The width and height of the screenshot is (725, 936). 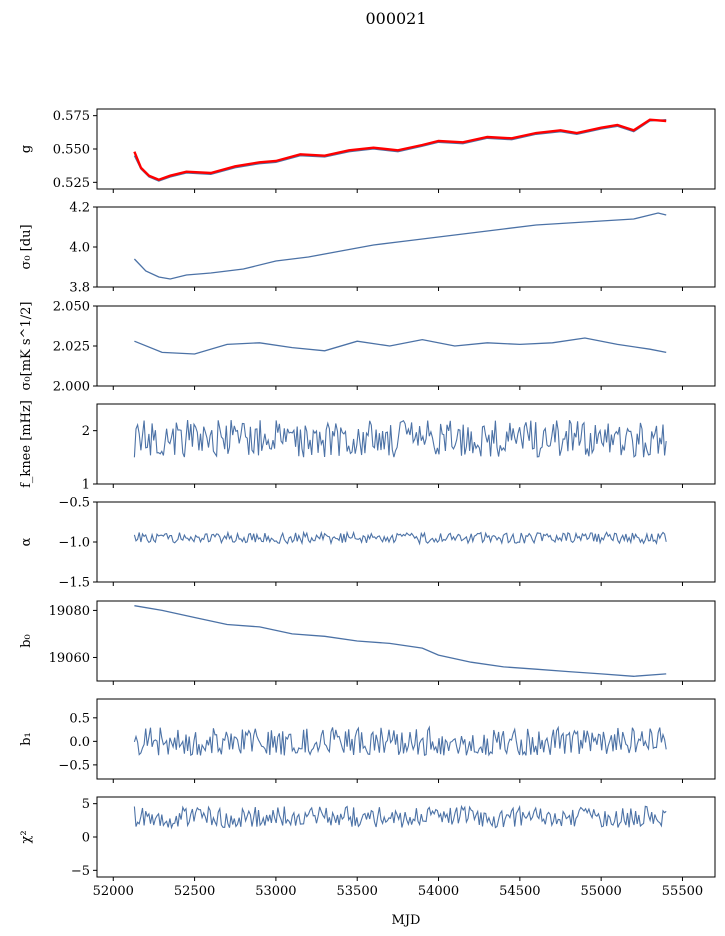 What do you see at coordinates (275, 891) in the screenshot?
I see `x-tick-label: 53000` at bounding box center [275, 891].